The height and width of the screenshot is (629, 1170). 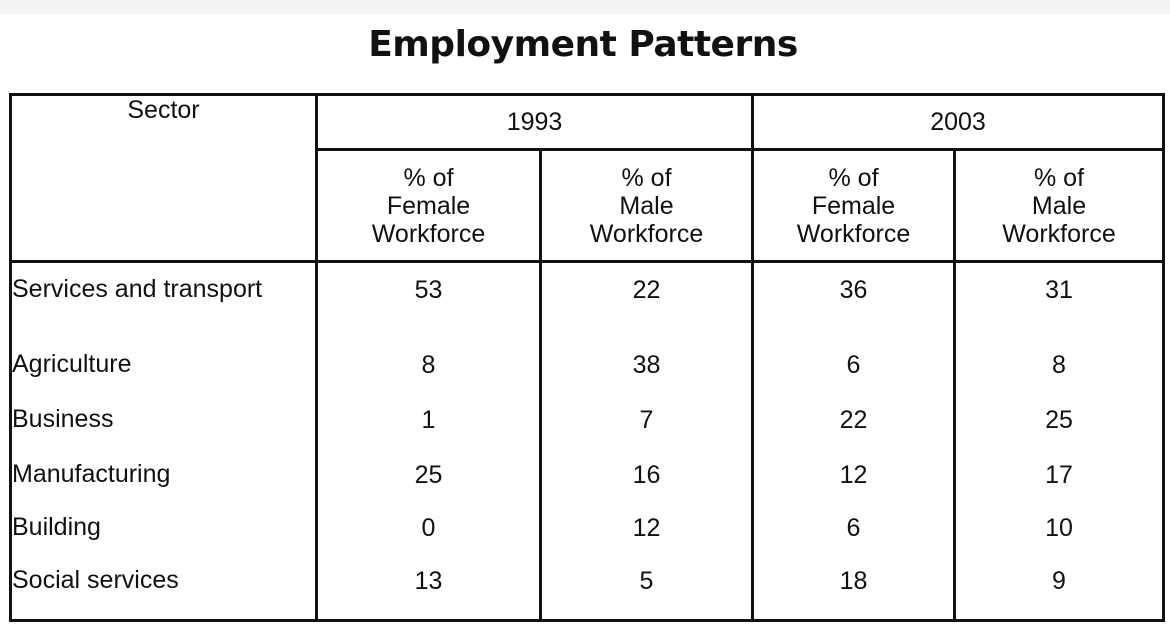 I want to click on subheader-2003-male: % of Male Workforce, so click(x=1059, y=206).